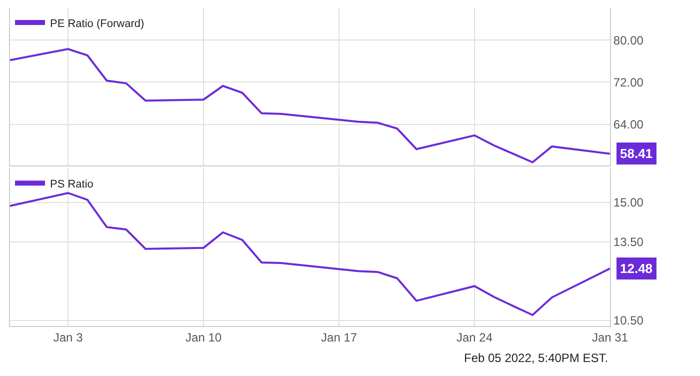 The height and width of the screenshot is (376, 700). Describe the element at coordinates (72, 184) in the screenshot. I see `legend-label: PS Ratio` at that location.